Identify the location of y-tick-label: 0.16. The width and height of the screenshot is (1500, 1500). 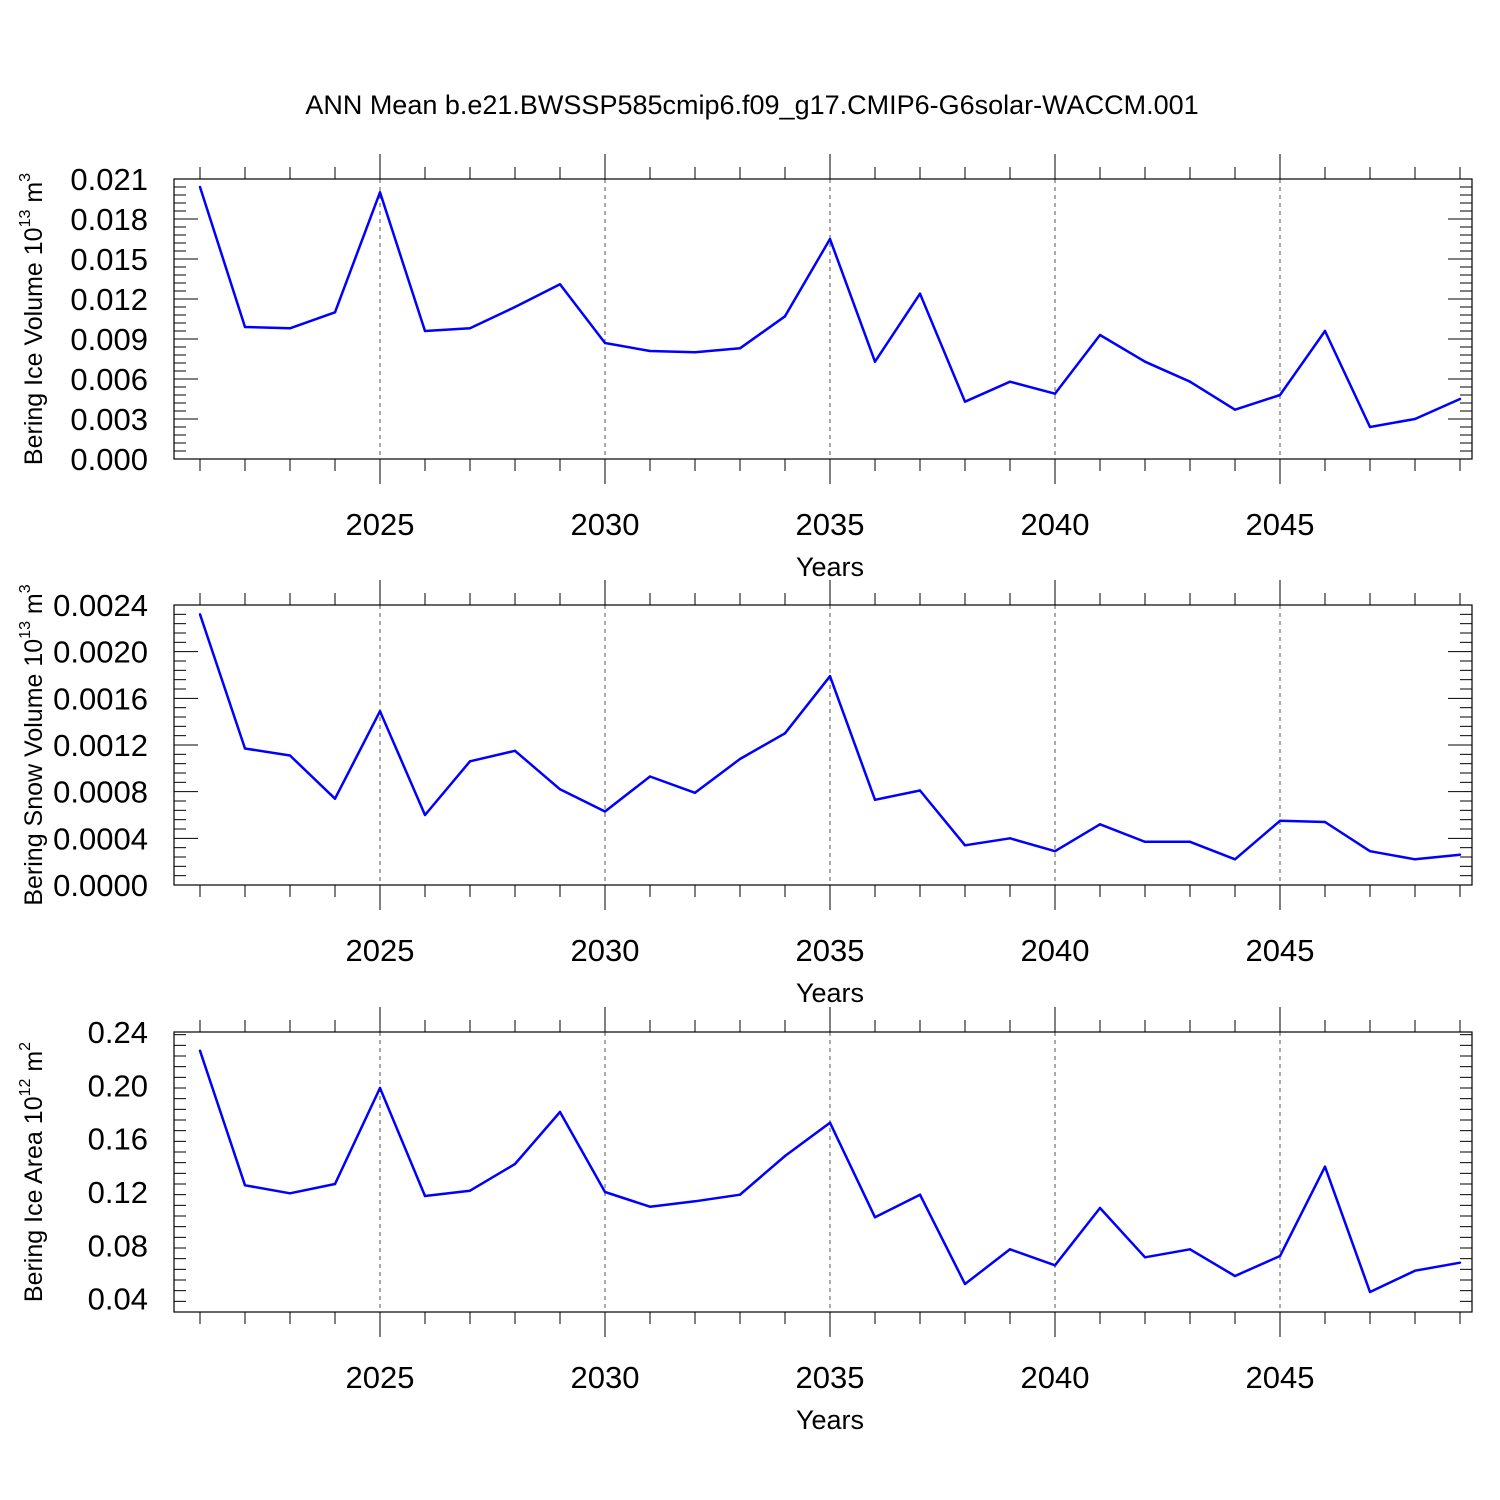
(118, 1139).